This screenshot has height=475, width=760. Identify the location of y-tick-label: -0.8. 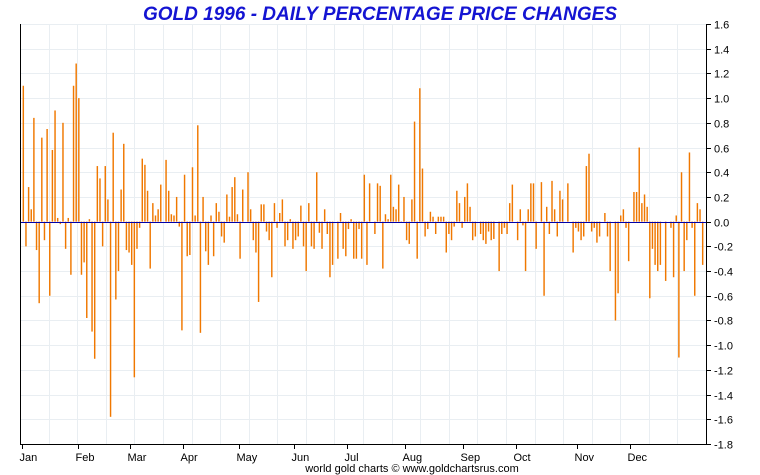
(723, 322).